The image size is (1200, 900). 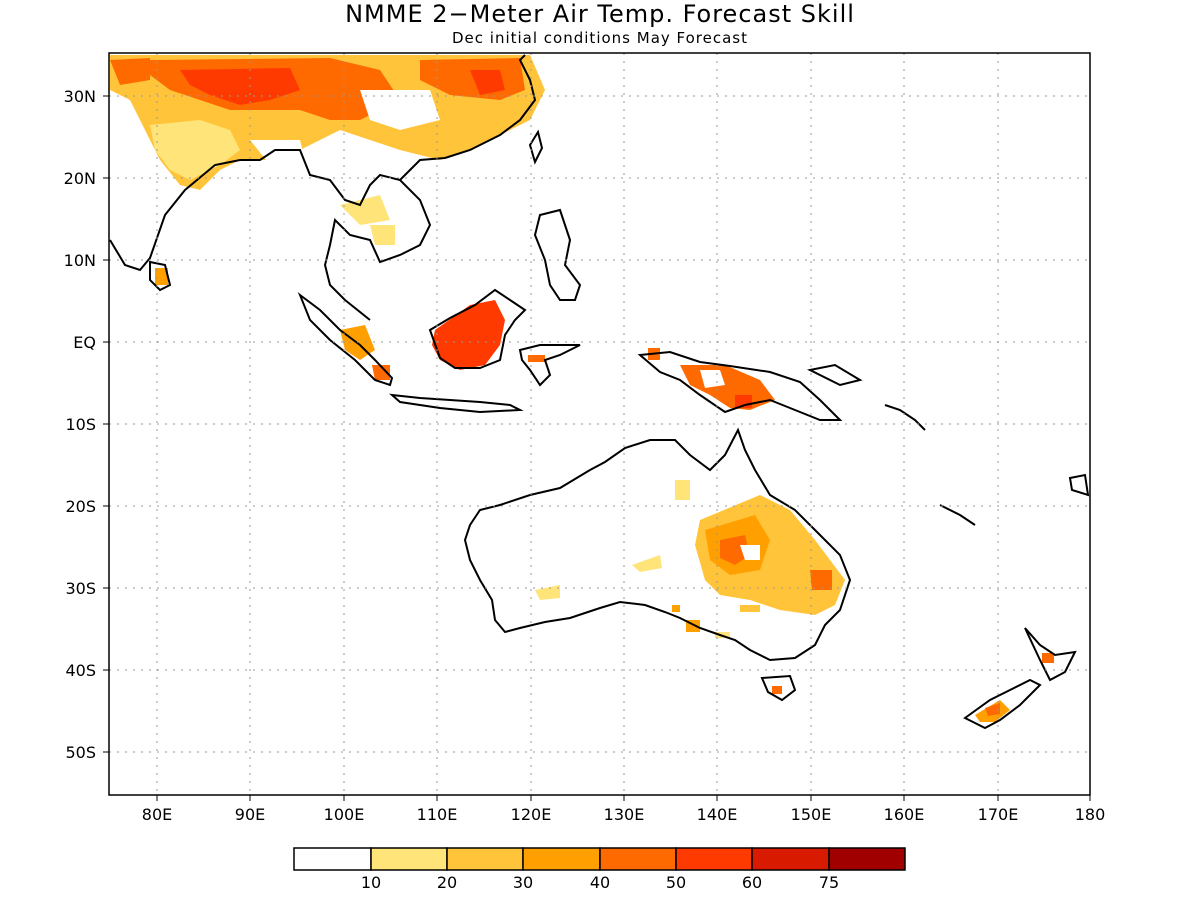 What do you see at coordinates (600, 882) in the screenshot?
I see `legend-label-40: 40` at bounding box center [600, 882].